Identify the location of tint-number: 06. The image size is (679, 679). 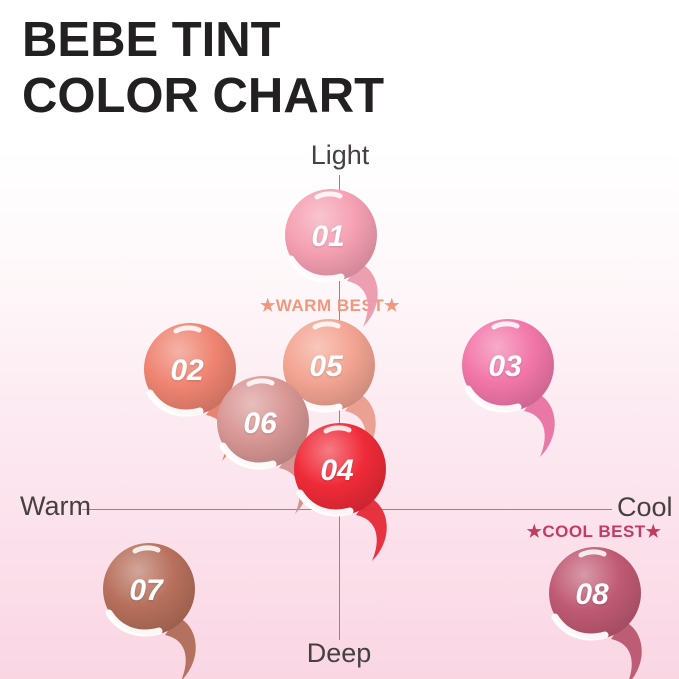
(261, 423).